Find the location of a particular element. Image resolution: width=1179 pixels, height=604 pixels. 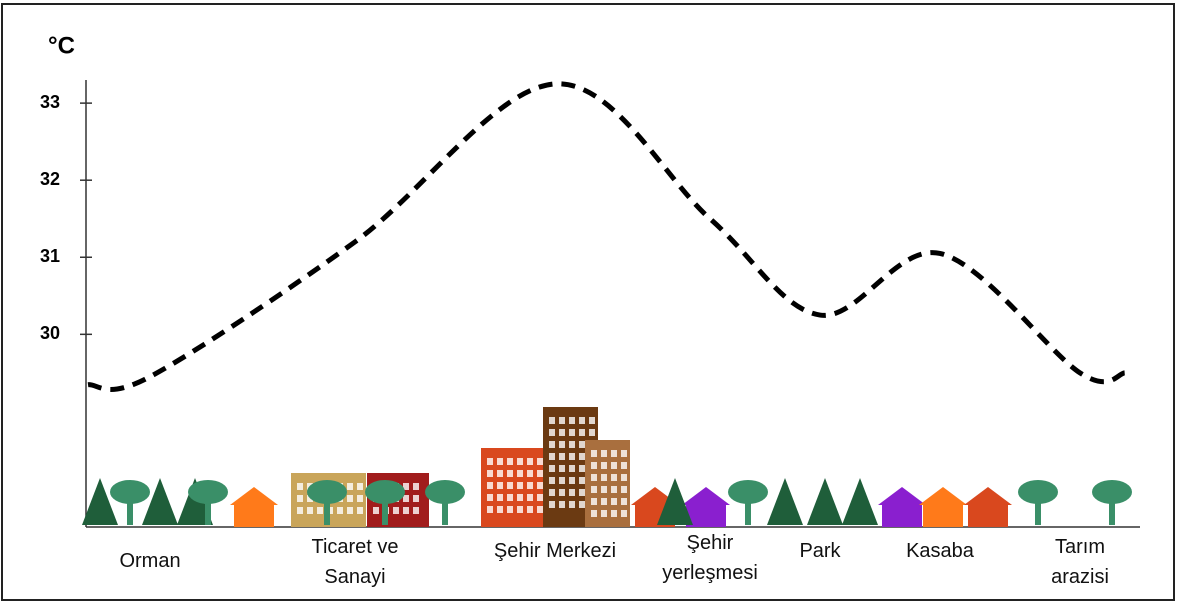

y-tick-label: 32 is located at coordinates (50, 179).